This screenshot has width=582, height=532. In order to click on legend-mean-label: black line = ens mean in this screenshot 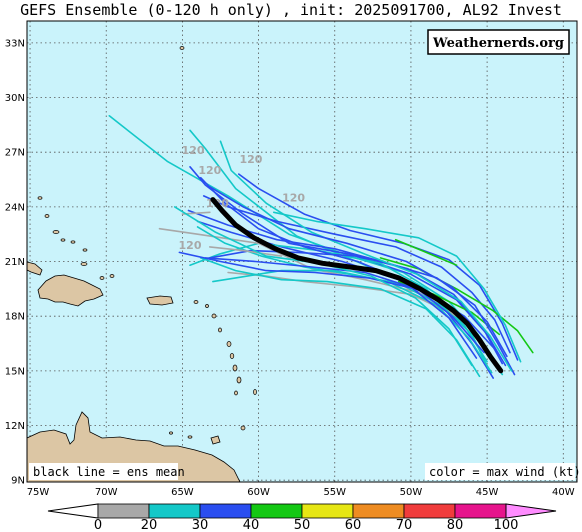, I will do `click(109, 472)`.